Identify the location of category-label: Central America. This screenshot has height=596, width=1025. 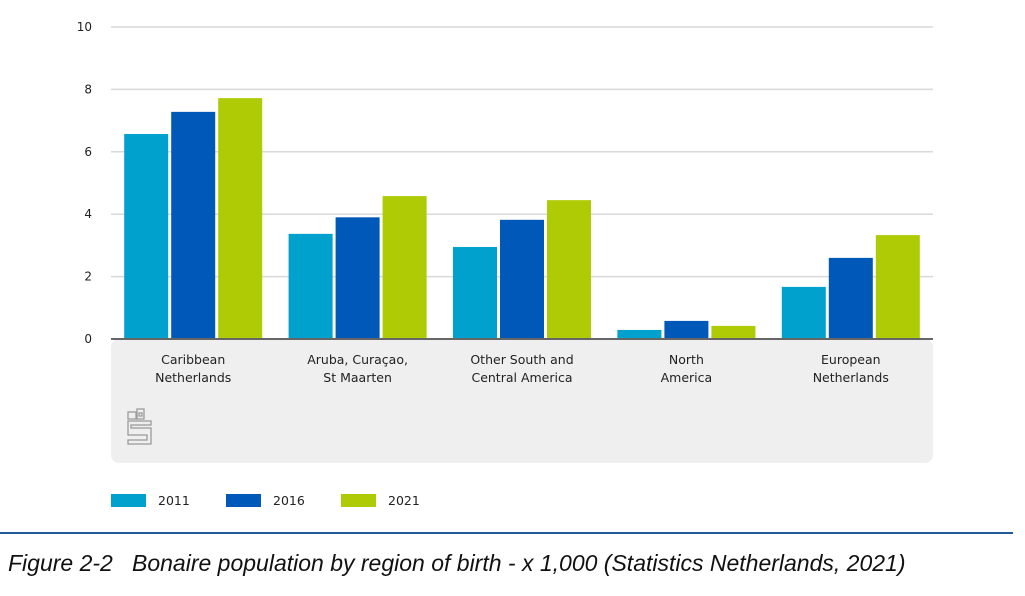
(521, 377).